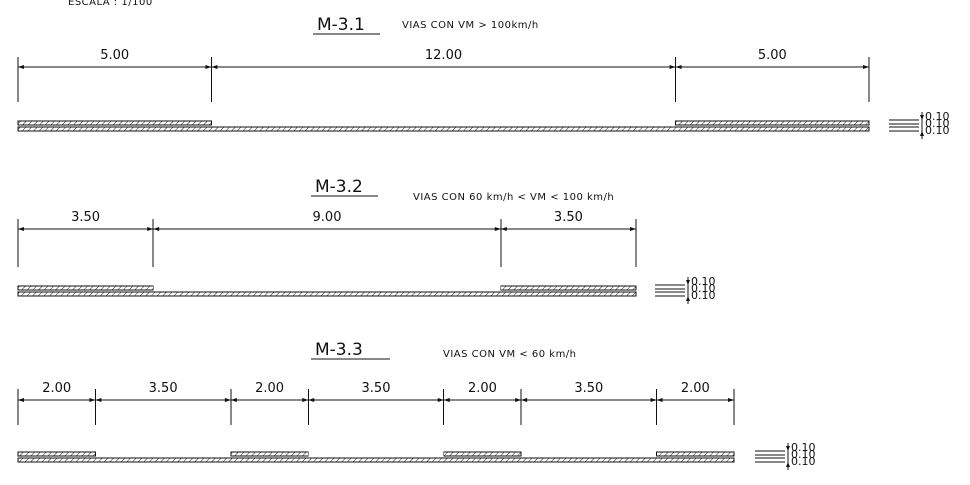 The height and width of the screenshot is (485, 970). I want to click on section-description: VIAS CON 60 km/h < VM < 100 km/h, so click(513, 197).